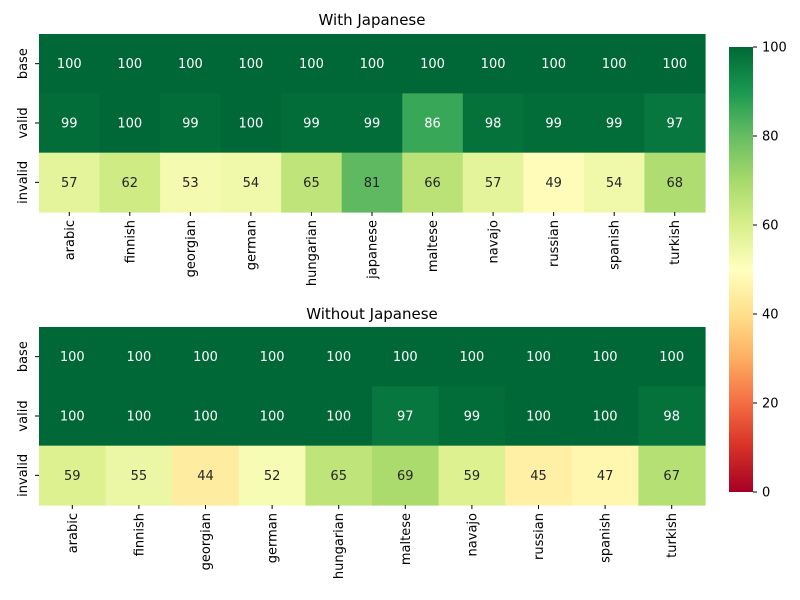 The width and height of the screenshot is (800, 600). I want to click on cell-value-label: 62, so click(130, 183).